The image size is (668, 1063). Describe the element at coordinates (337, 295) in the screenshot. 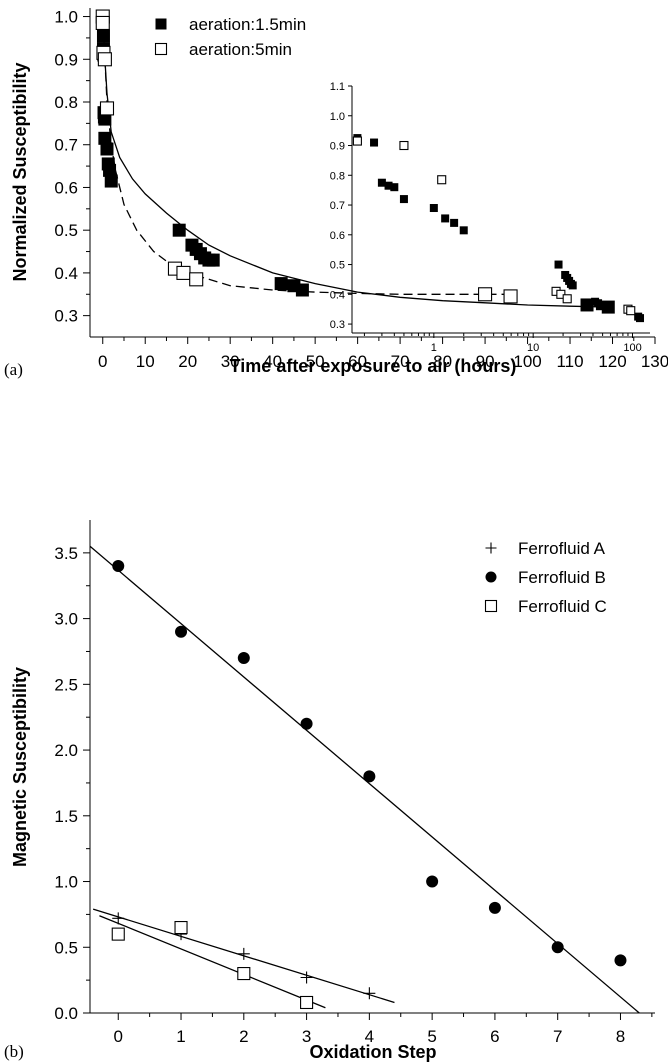

I see `inset-y-tick-label: 0.4` at that location.